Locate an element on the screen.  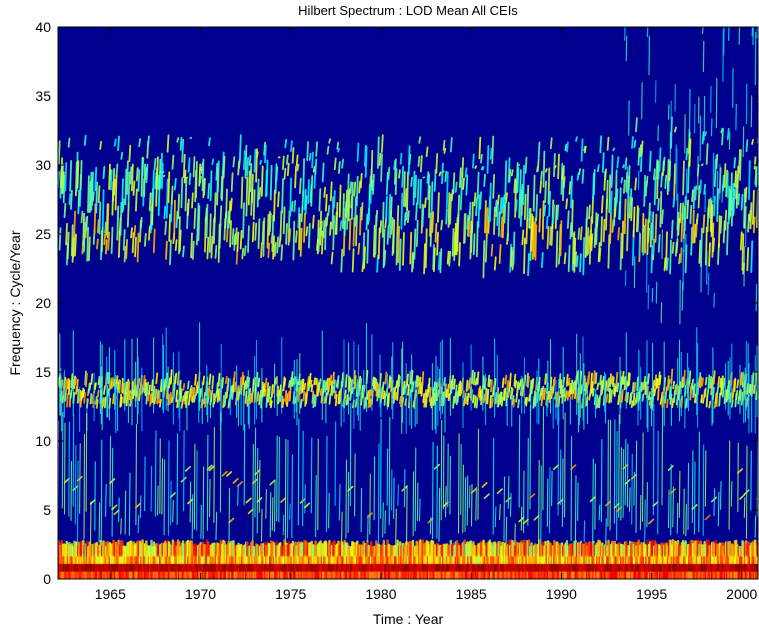
y-tick-label: 40 is located at coordinates (43, 27).